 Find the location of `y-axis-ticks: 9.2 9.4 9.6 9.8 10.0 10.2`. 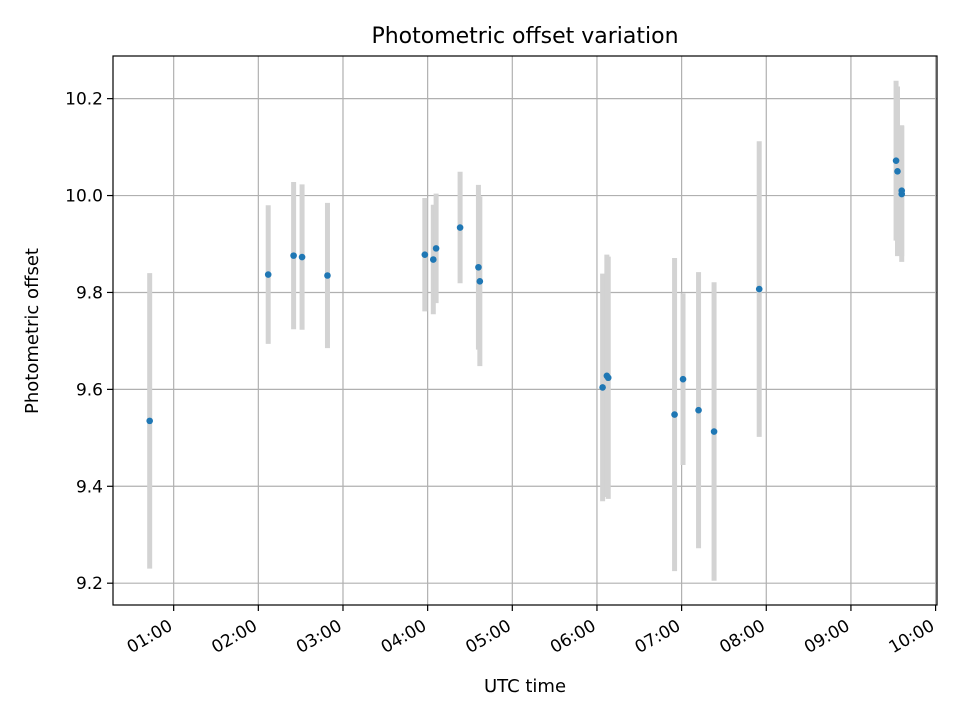

y-axis-ticks: 9.2 9.4 9.6 9.8 10.0 10.2 is located at coordinates (89, 342).